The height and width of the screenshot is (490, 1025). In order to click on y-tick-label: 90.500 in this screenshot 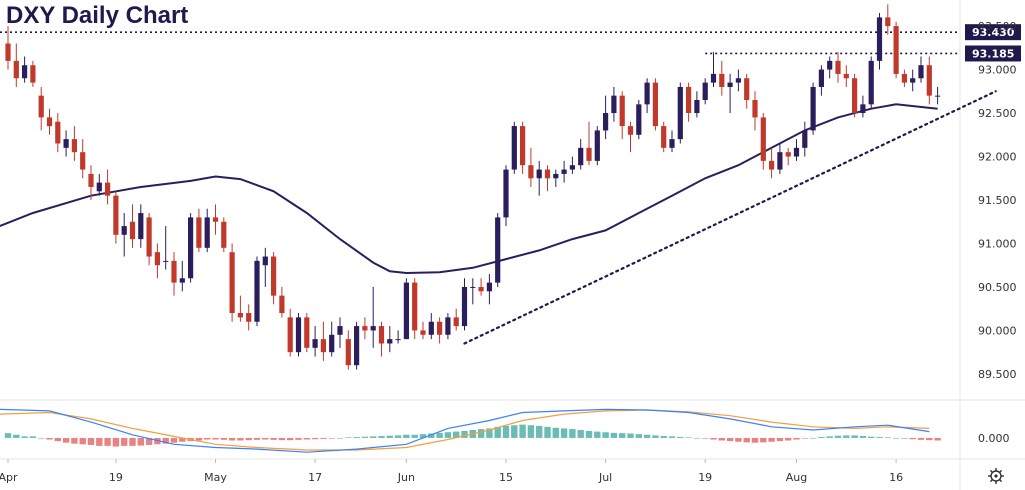, I will do `click(997, 287)`.